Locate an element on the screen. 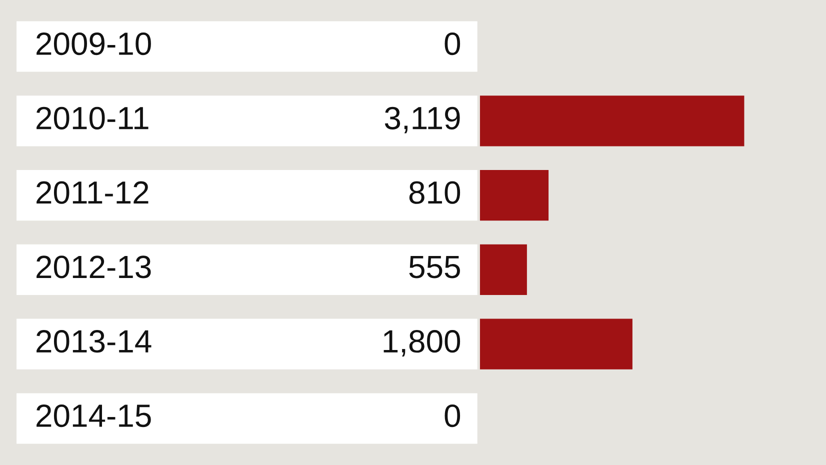 The width and height of the screenshot is (826, 465). data-label: 1,800 is located at coordinates (422, 343).